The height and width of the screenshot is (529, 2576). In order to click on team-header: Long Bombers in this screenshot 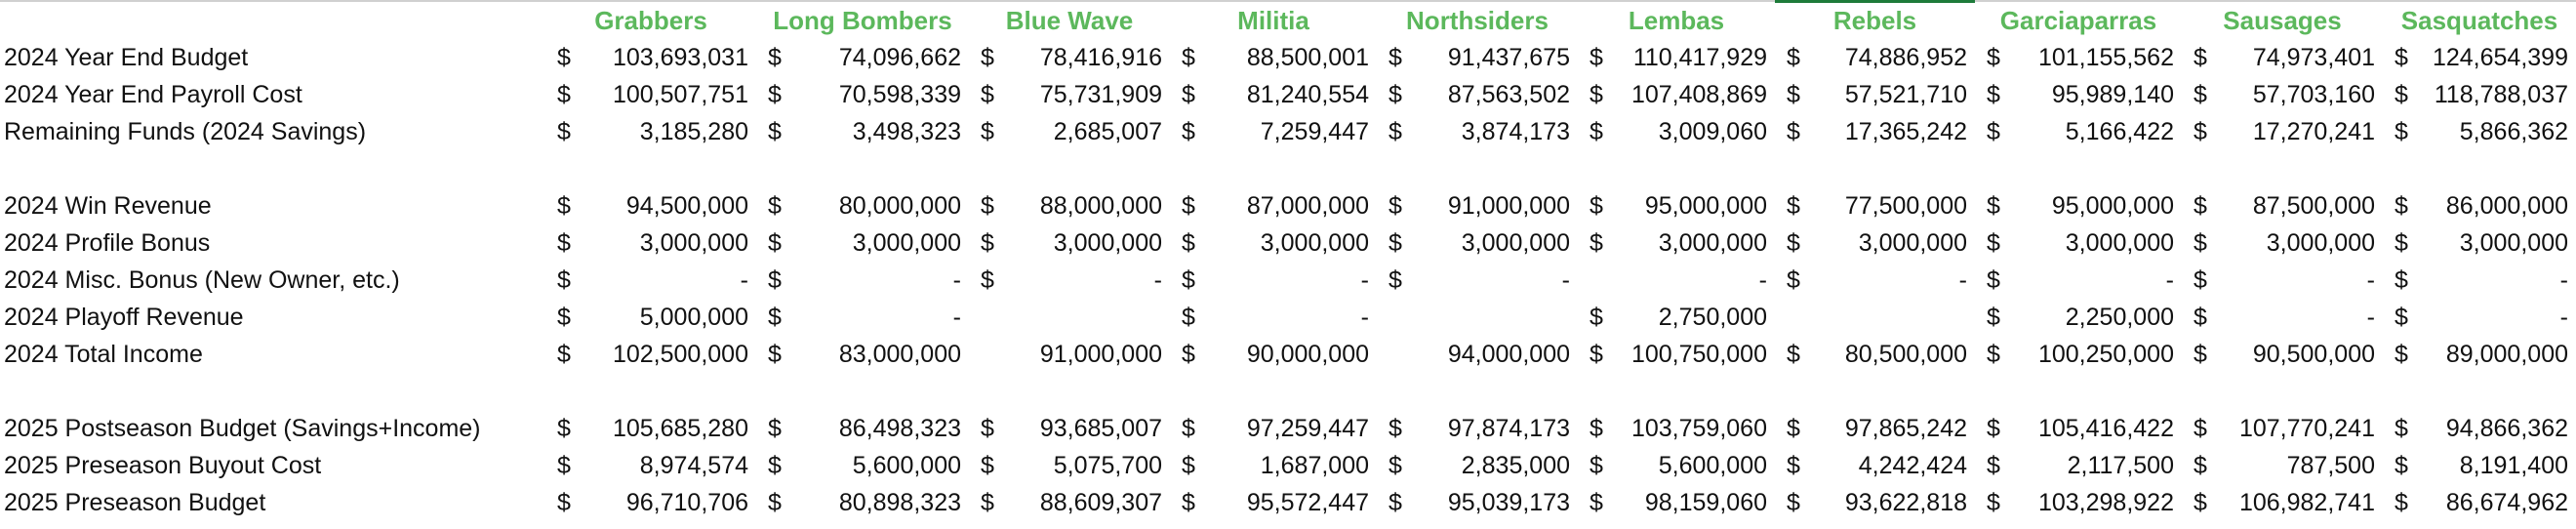, I will do `click(862, 20)`.